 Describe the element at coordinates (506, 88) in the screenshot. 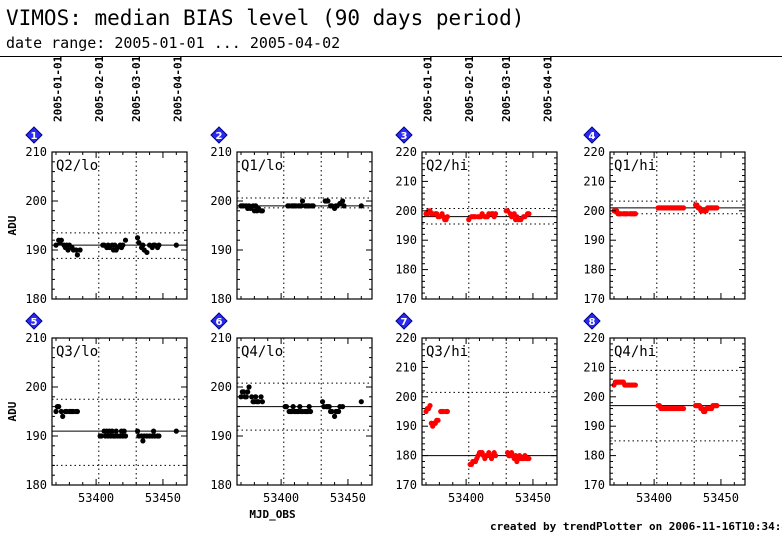

I see `top-date-label: 2005-03-01` at that location.